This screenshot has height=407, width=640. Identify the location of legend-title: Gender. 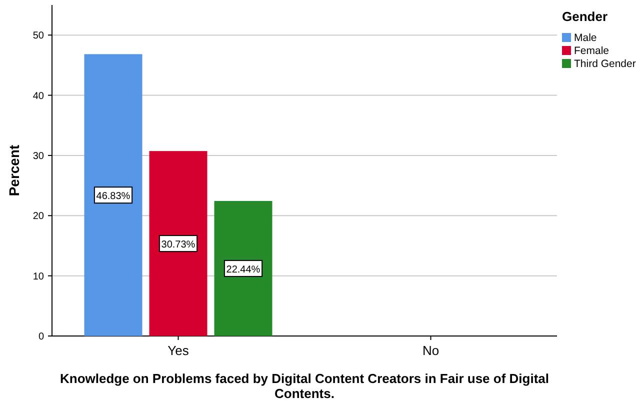
(585, 16).